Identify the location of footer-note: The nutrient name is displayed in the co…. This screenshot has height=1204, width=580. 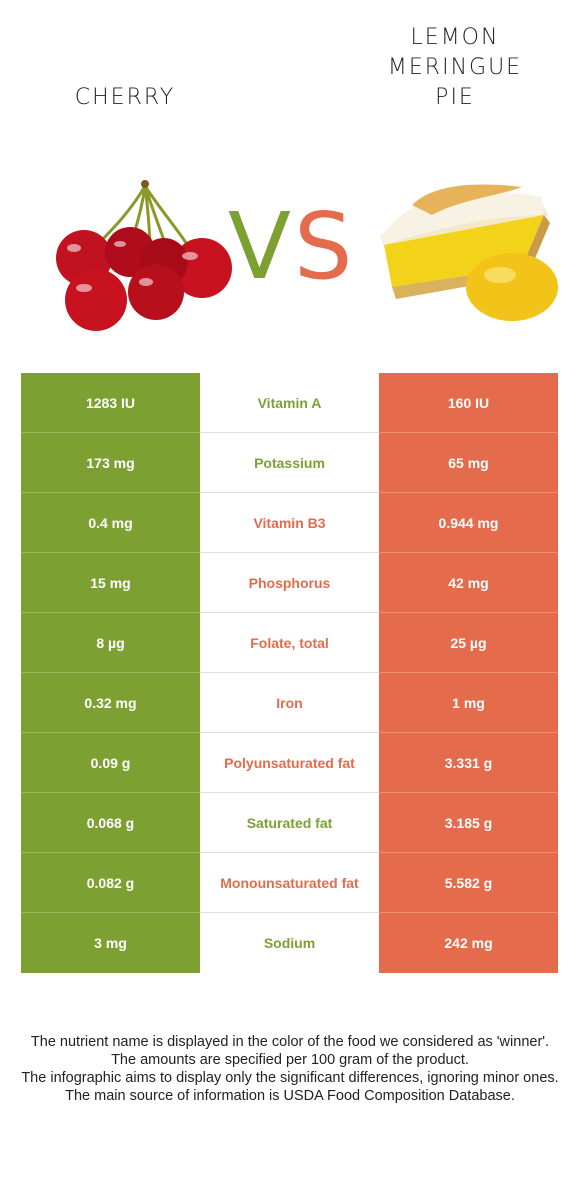
(290, 1042).